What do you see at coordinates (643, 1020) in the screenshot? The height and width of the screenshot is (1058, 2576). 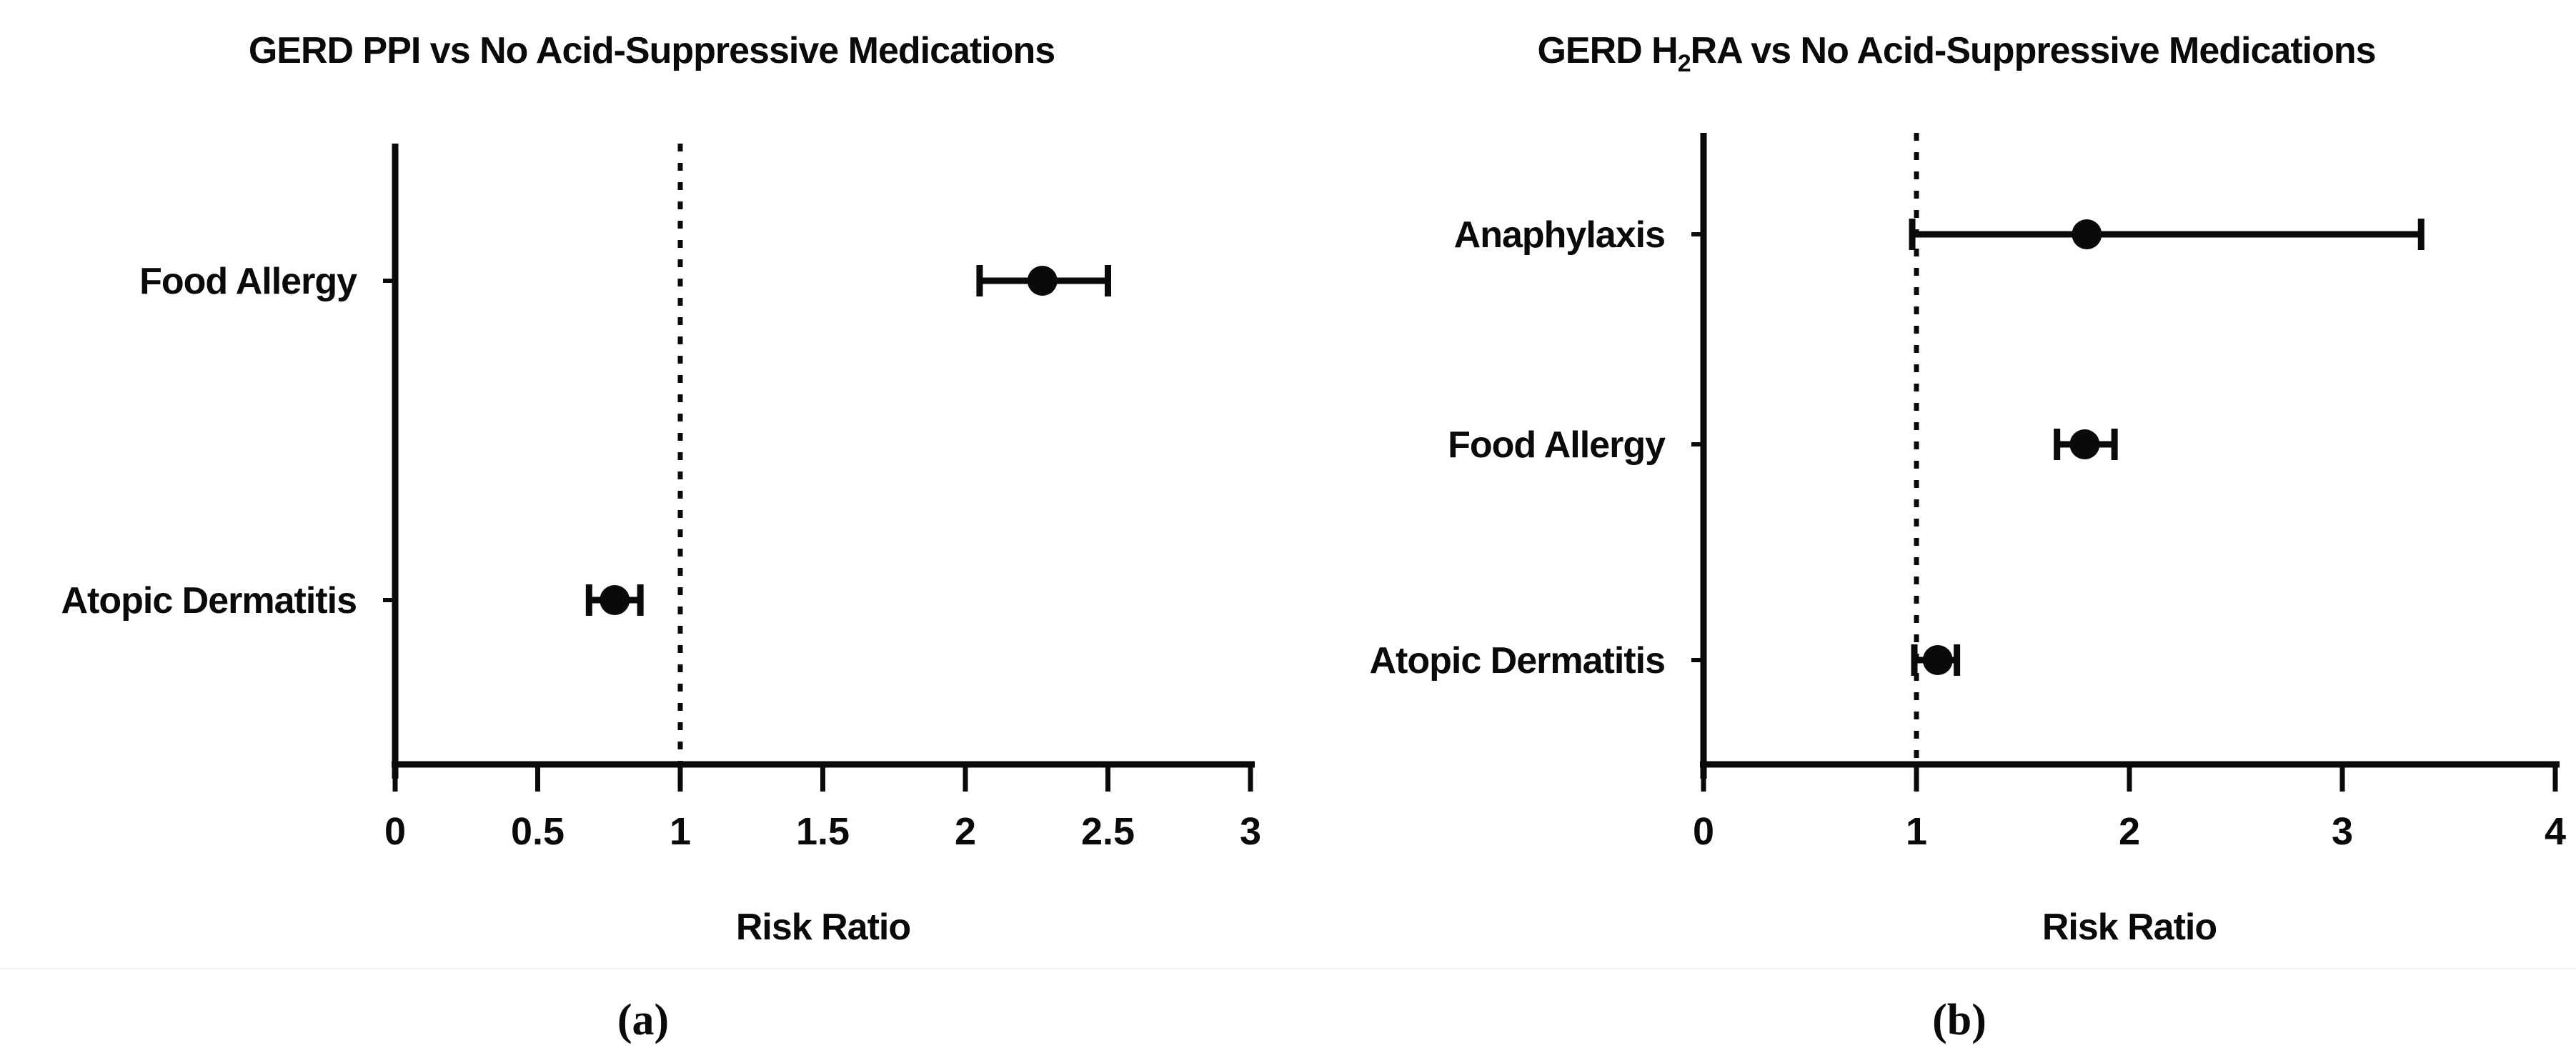 I see `panel-caption: (a)` at bounding box center [643, 1020].